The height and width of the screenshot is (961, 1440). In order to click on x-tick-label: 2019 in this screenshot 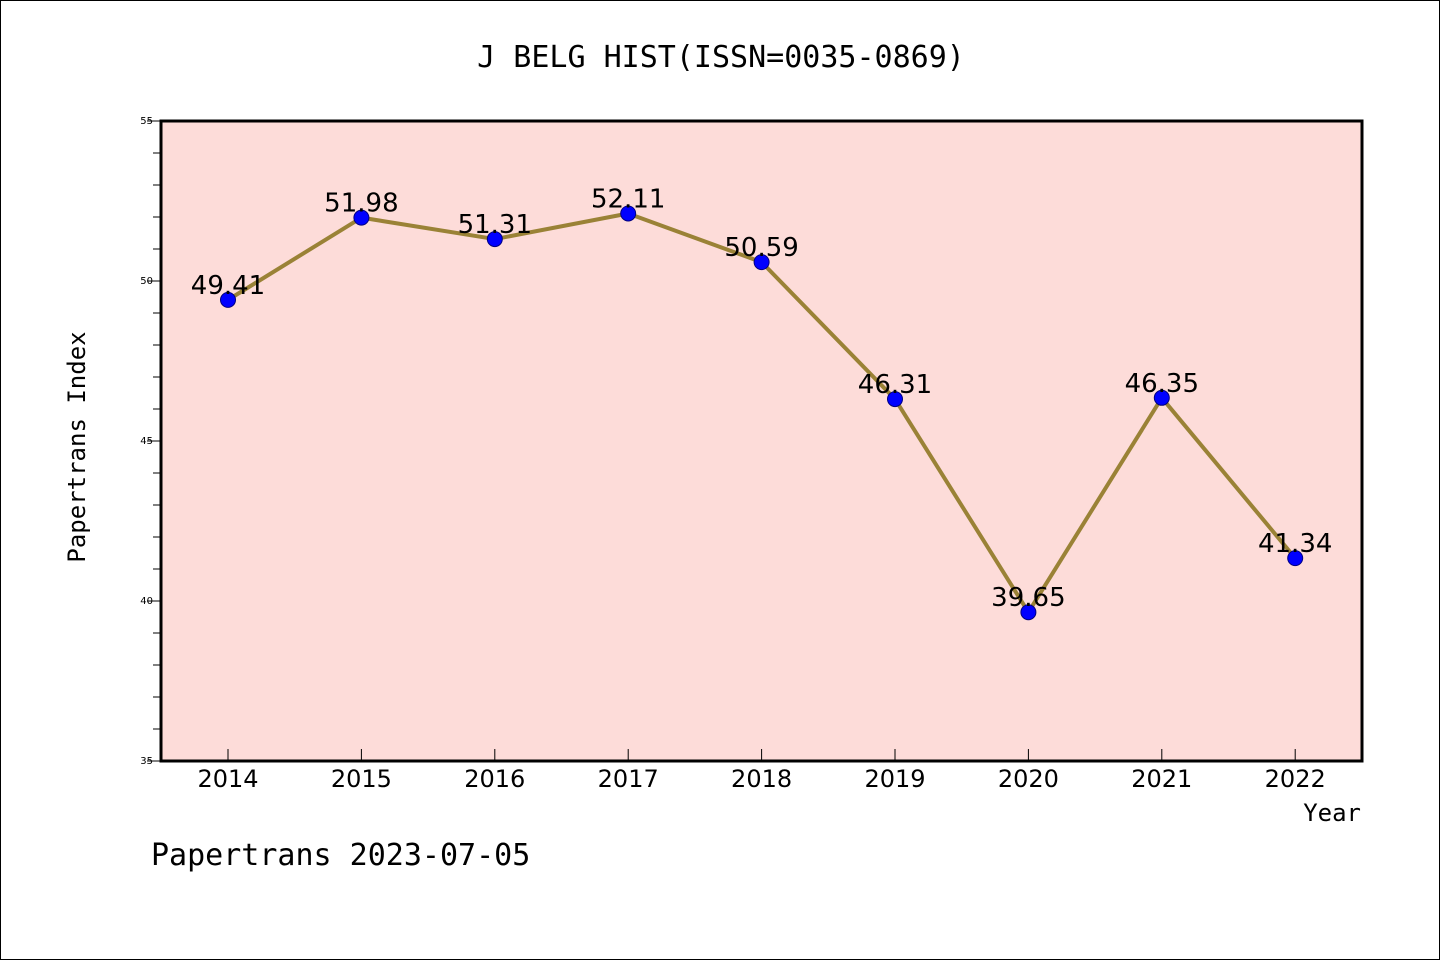, I will do `click(894, 779)`.